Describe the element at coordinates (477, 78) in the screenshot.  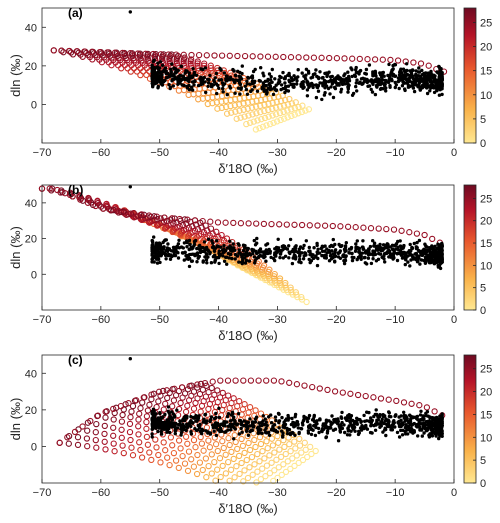
I see `colorbar: 0 5 10 15 20 25` at that location.